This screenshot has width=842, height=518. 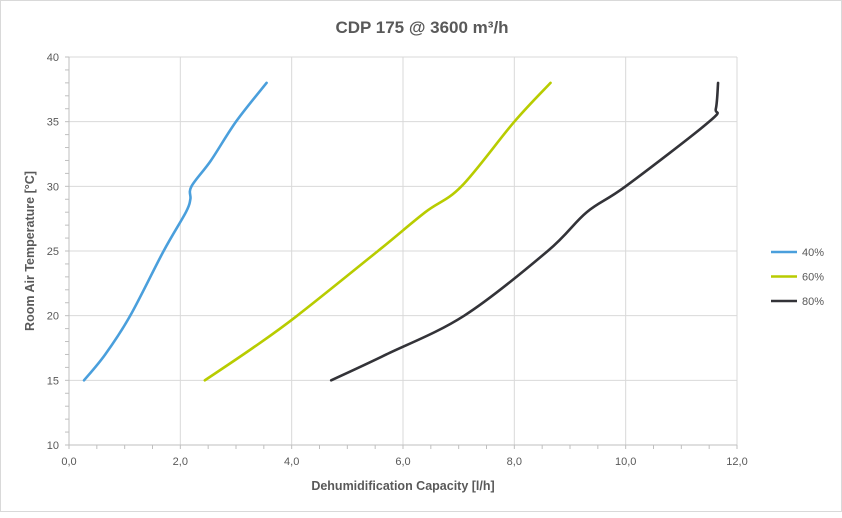 I want to click on y-tick-label: 20, so click(x=53, y=317).